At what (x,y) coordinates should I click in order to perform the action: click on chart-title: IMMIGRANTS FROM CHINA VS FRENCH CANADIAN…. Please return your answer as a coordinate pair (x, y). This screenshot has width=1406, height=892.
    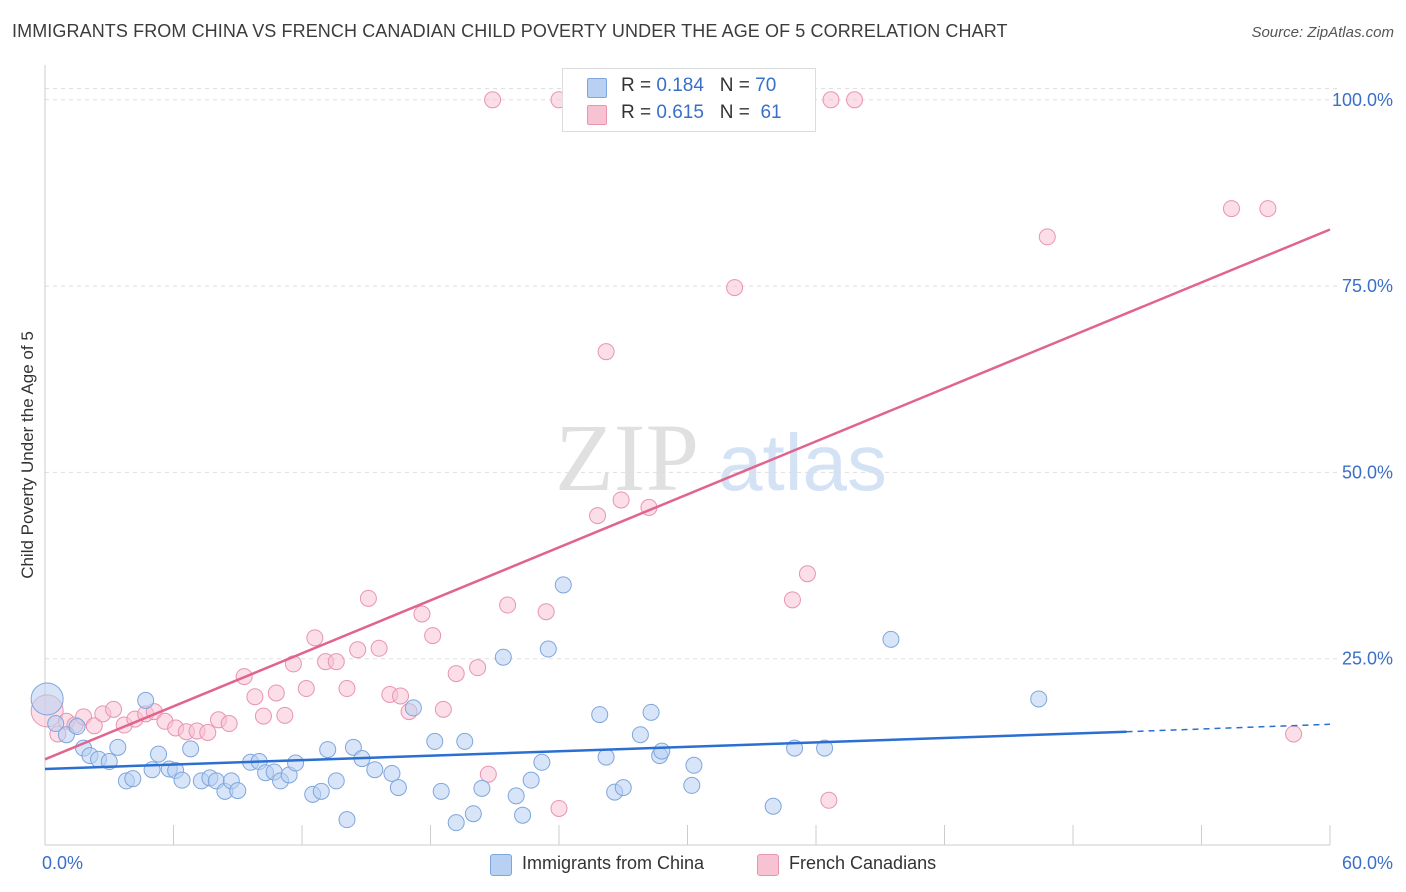
    Looking at the image, I should click on (510, 31).